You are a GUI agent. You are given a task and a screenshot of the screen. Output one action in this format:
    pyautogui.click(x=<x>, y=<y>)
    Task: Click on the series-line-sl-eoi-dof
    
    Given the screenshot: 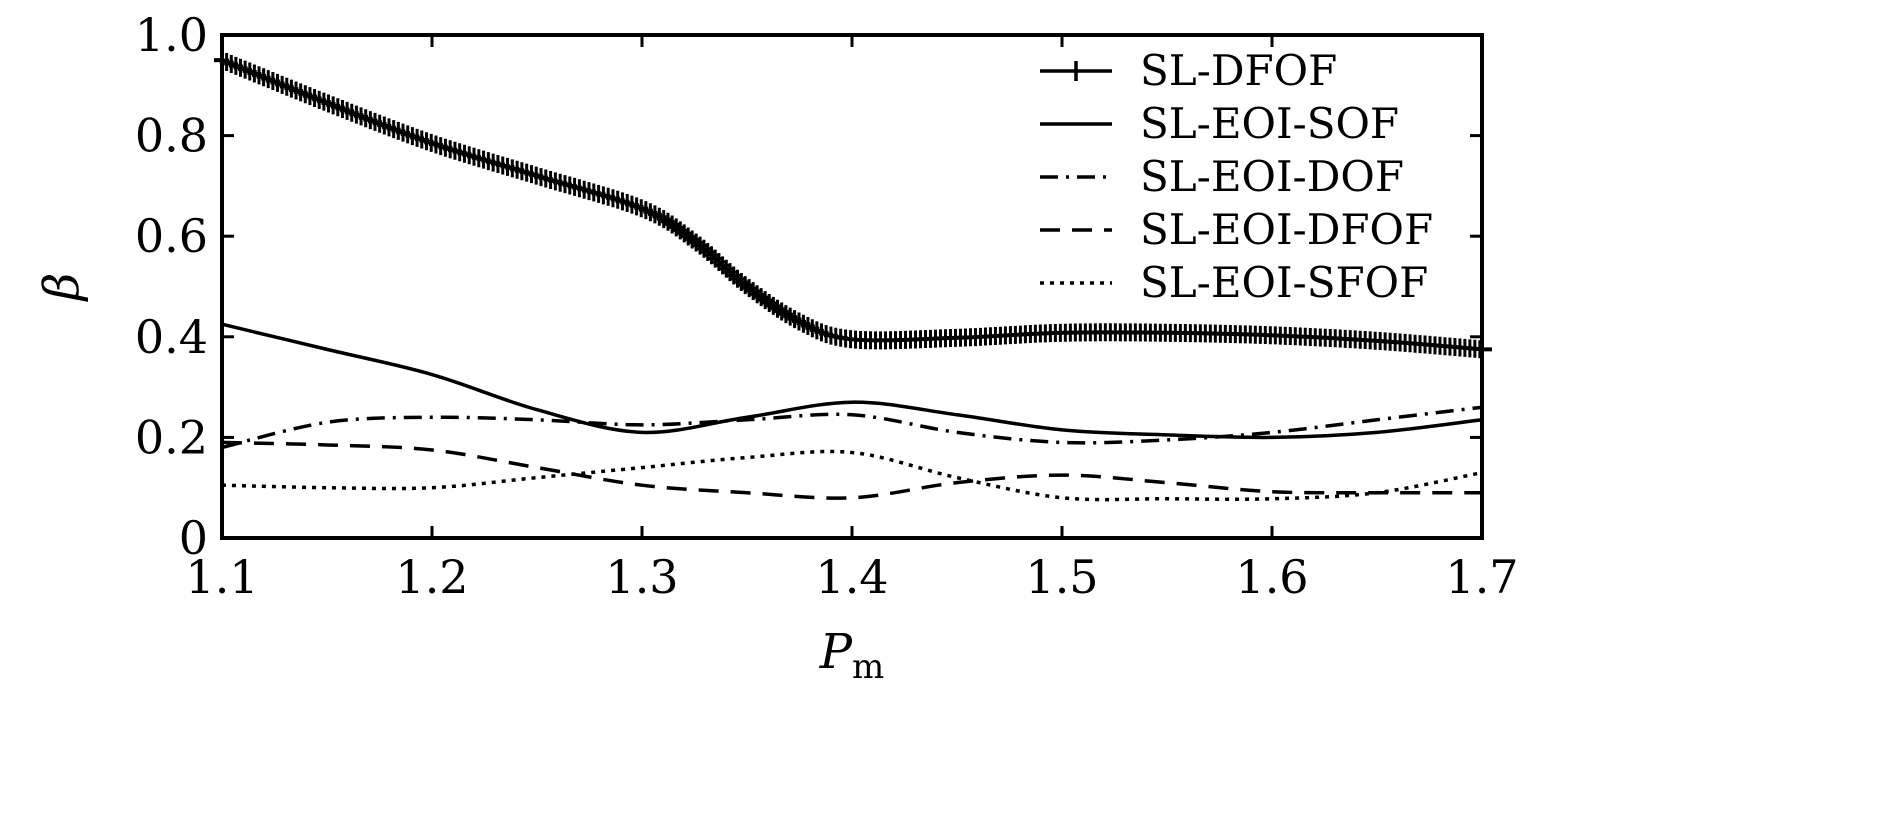 What is the action you would take?
    pyautogui.click(x=852, y=427)
    